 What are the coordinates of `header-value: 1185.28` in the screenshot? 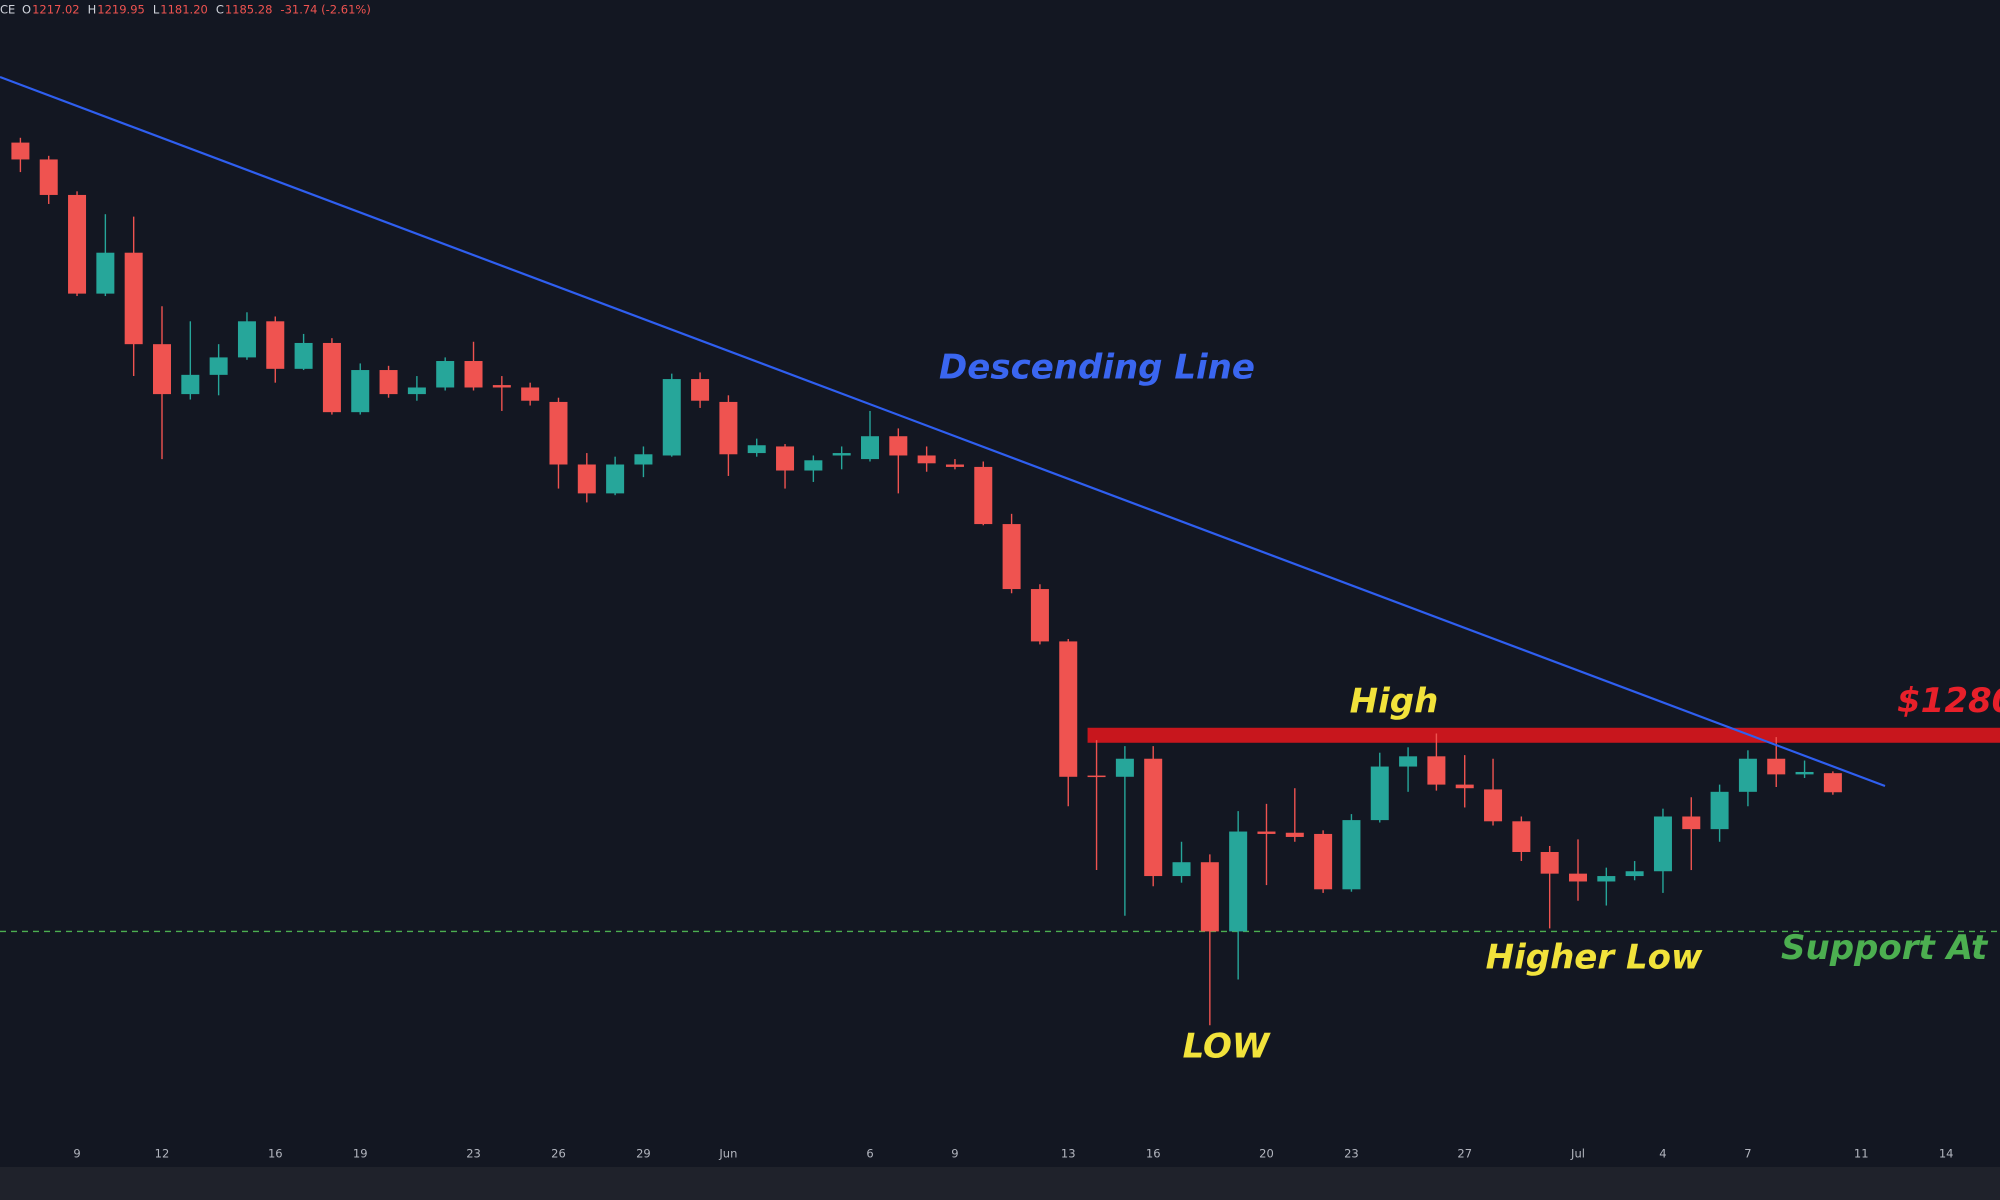 It's located at (249, 10).